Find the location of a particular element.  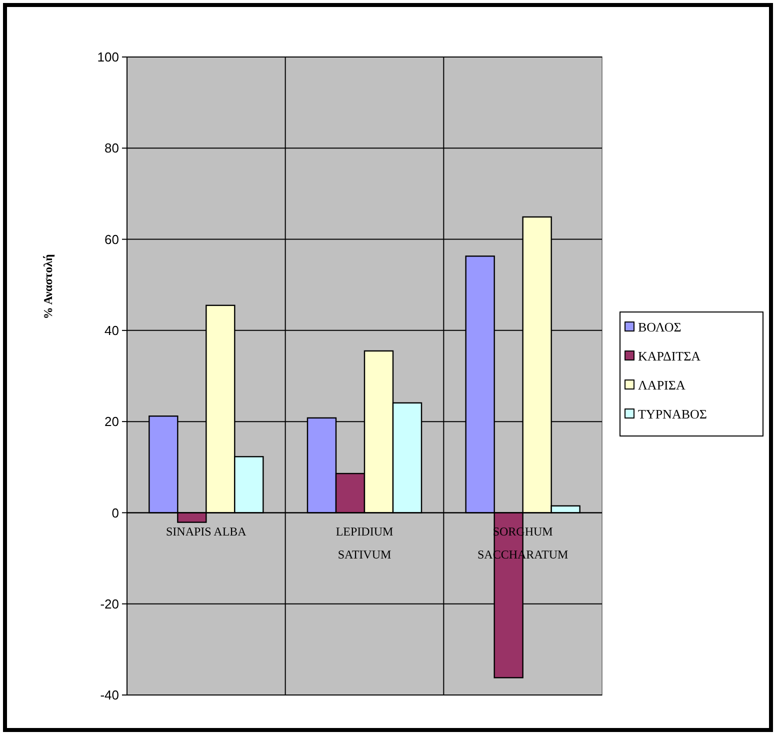

x-tick-label: LEPIDIUM SATIVUM is located at coordinates (365, 543).